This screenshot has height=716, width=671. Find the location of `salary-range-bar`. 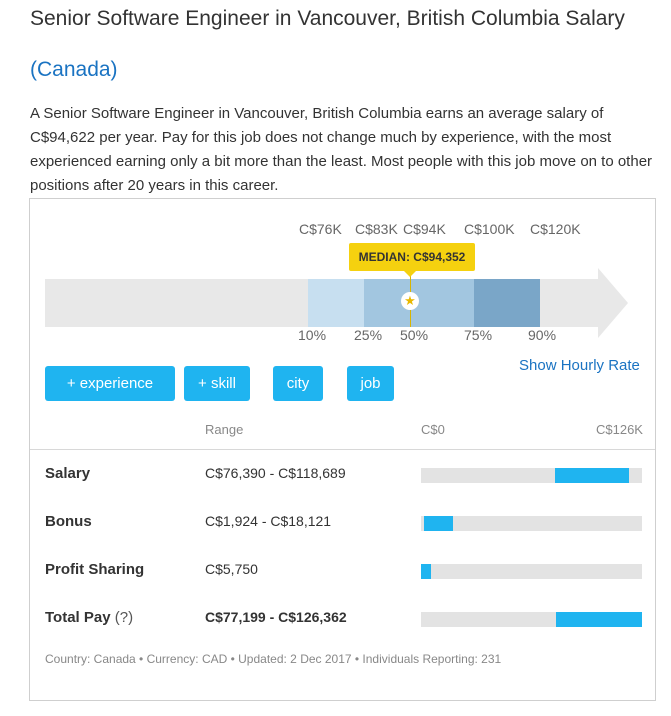

salary-range-bar is located at coordinates (531, 475).